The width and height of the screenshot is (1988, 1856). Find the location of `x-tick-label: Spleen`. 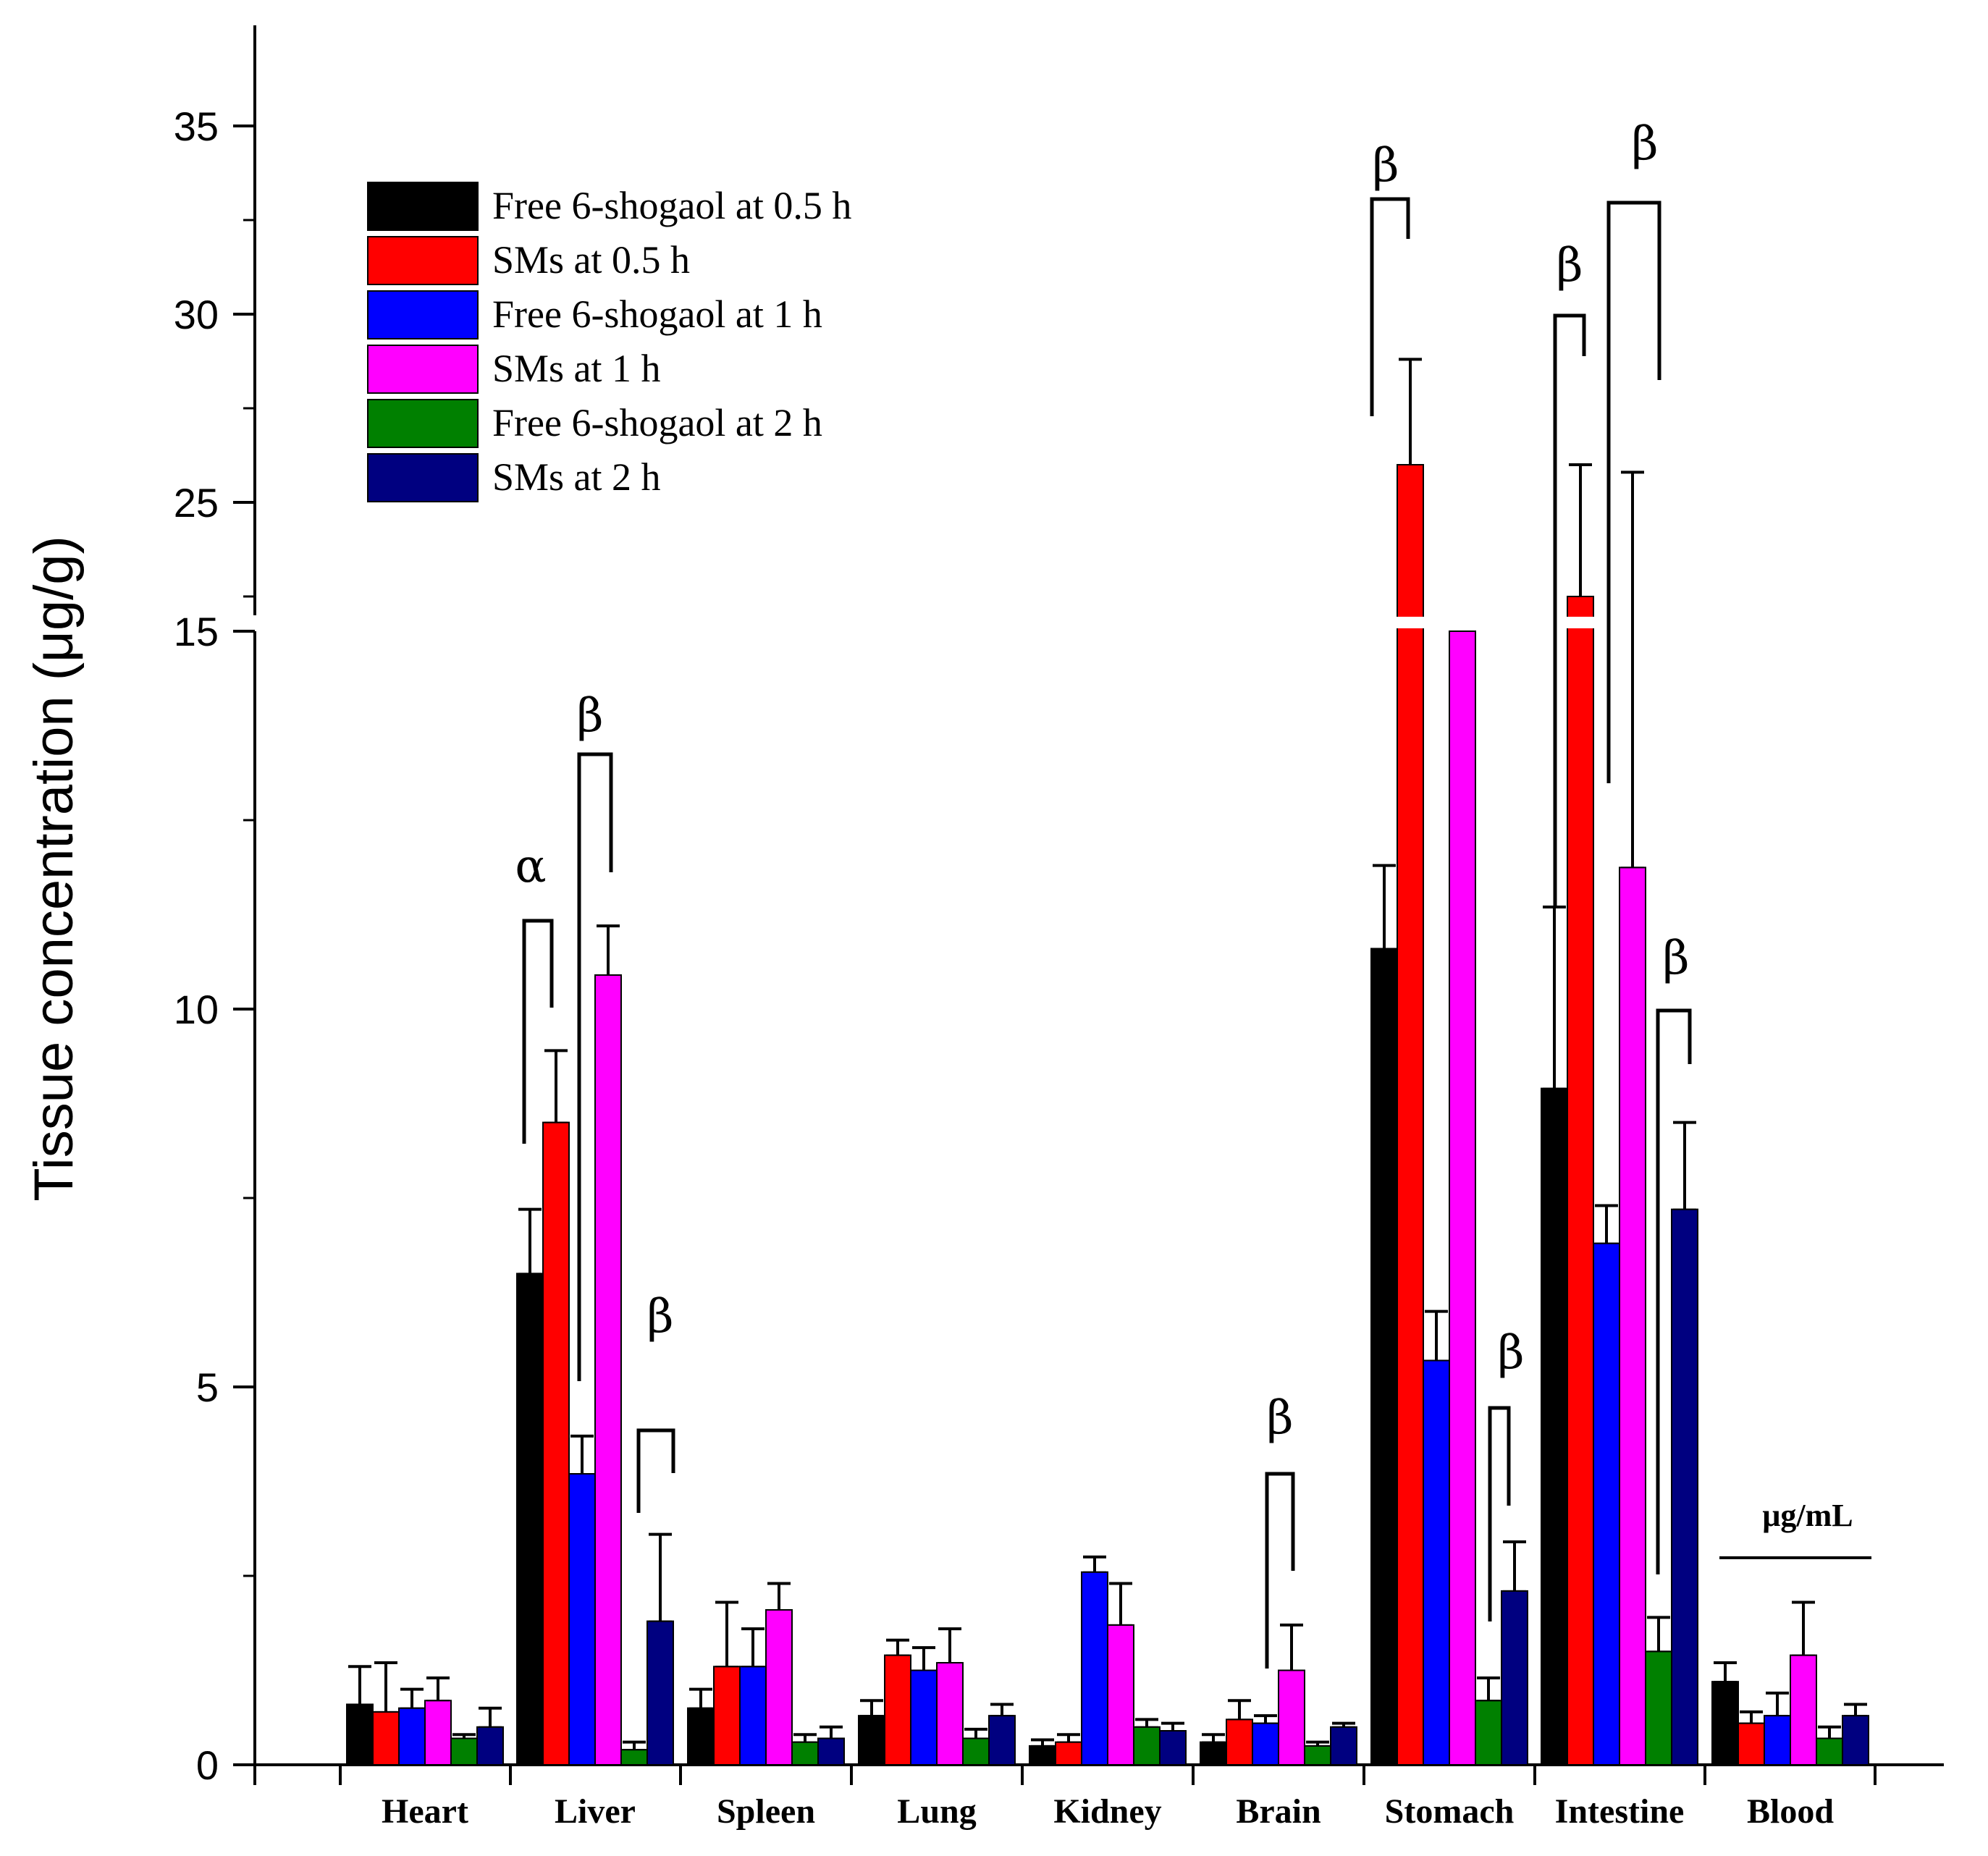

x-tick-label: Spleen is located at coordinates (766, 1811).